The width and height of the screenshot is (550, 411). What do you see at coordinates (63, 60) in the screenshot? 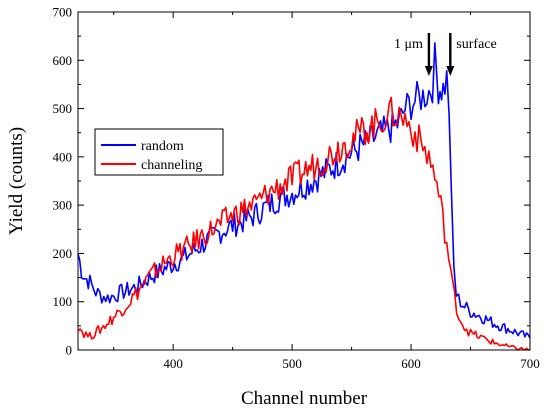
I see `y-tick-label: 600` at bounding box center [63, 60].